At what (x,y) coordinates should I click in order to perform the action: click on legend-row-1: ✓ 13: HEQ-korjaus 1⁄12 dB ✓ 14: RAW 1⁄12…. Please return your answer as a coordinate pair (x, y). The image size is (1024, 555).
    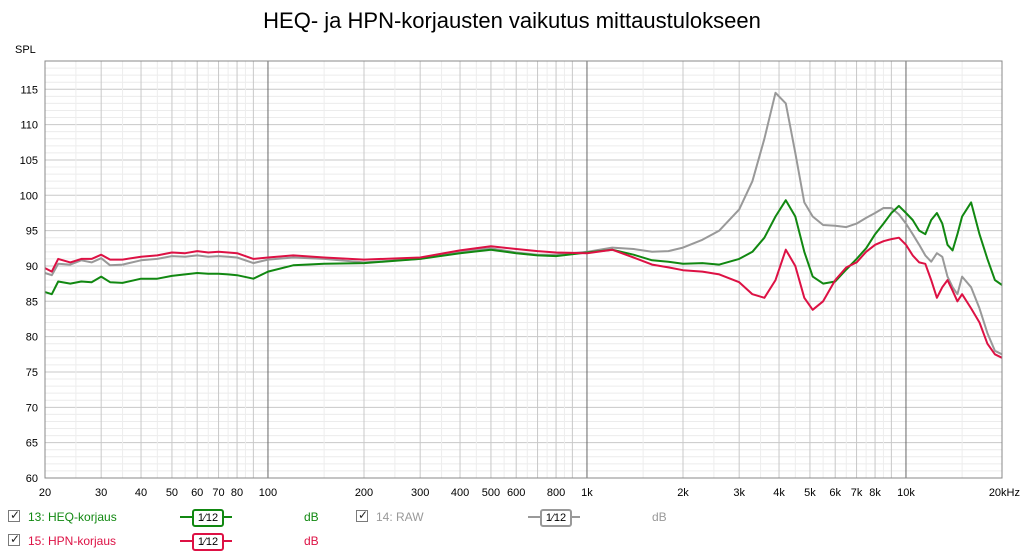
    Looking at the image, I should click on (508, 518).